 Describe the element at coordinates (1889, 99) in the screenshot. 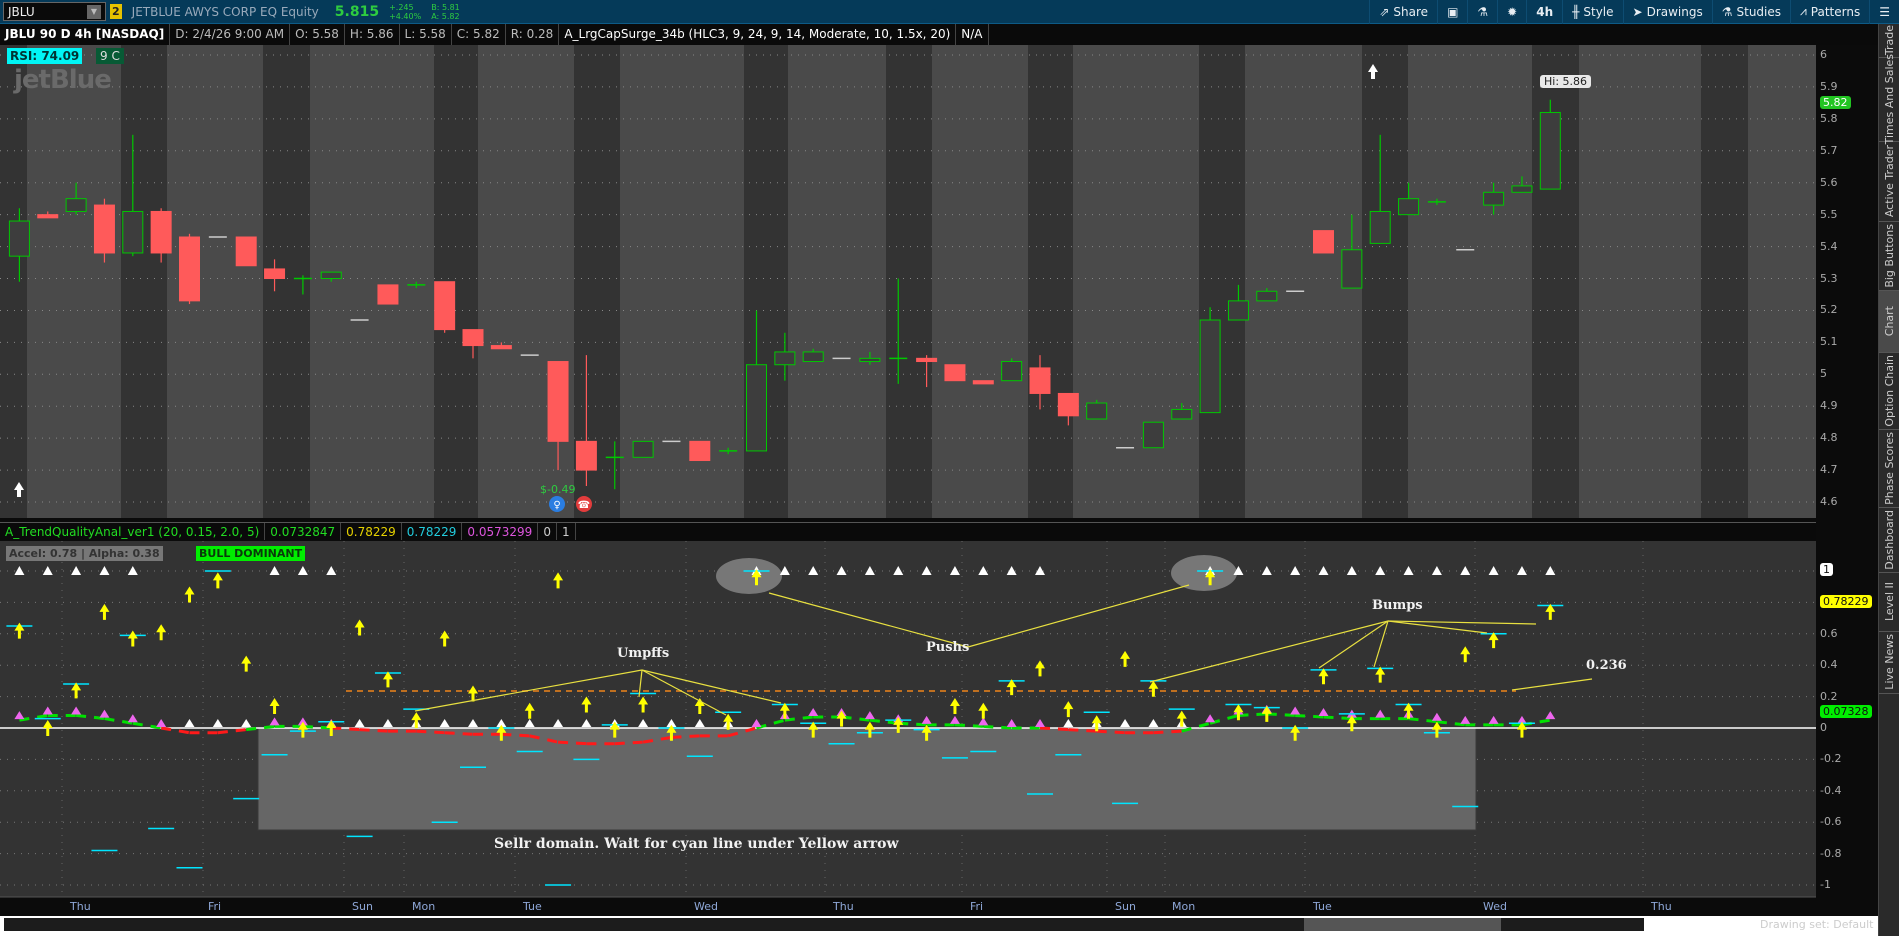

I see `sidebar-tab-times-and-sales: Times And Sales` at that location.